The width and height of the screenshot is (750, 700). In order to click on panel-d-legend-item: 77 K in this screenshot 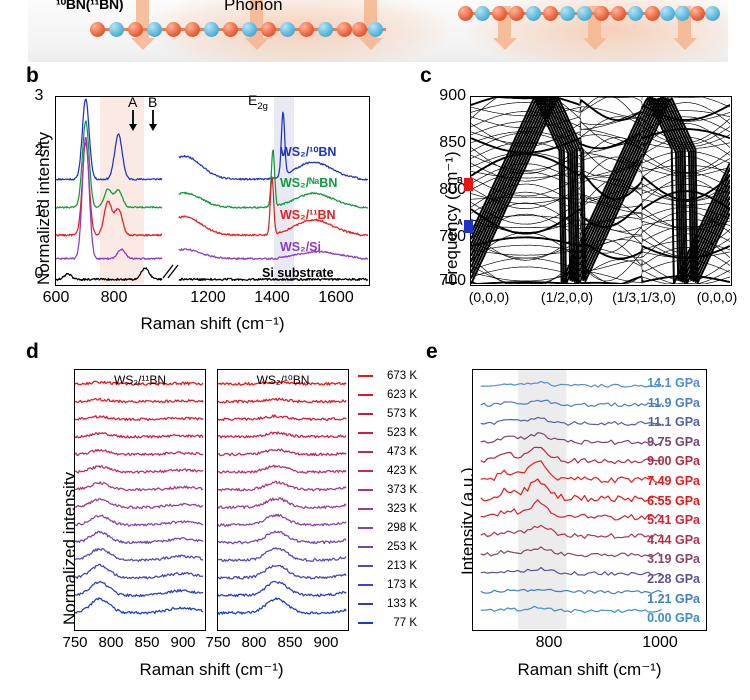, I will do `click(387, 623)`.